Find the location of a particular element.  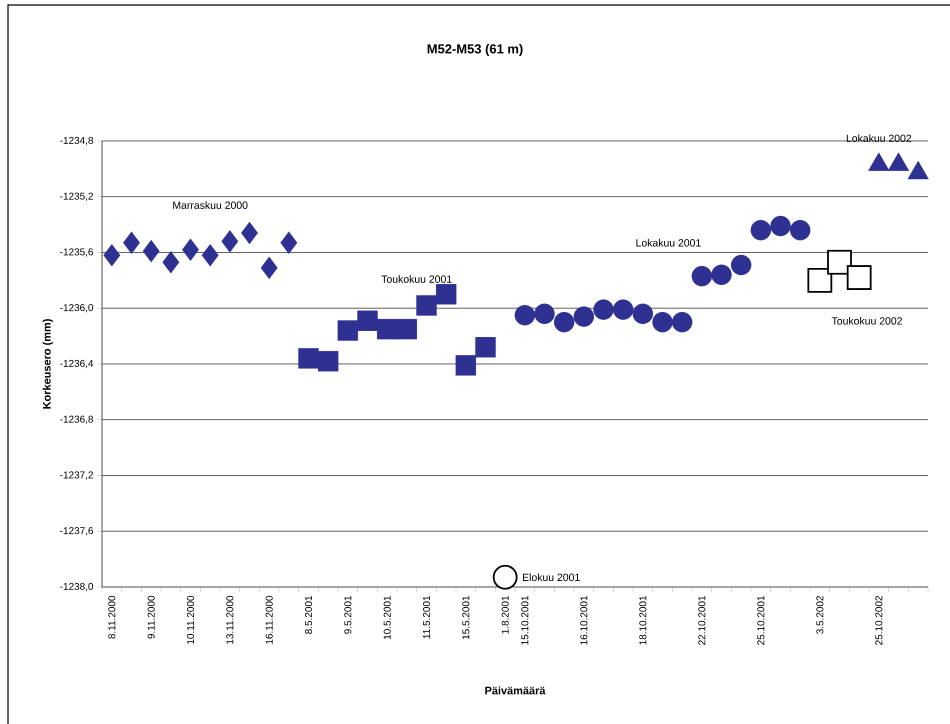

legend-label: Elokuu 2001 is located at coordinates (551, 577).